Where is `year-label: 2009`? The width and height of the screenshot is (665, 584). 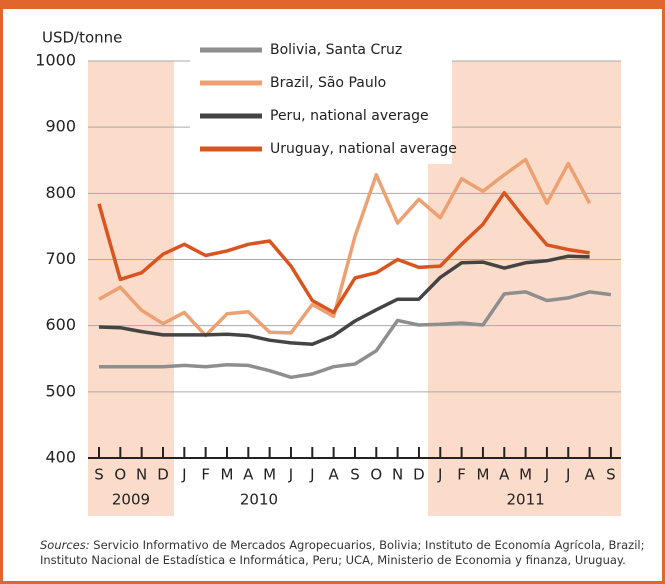
year-label: 2009 is located at coordinates (131, 500).